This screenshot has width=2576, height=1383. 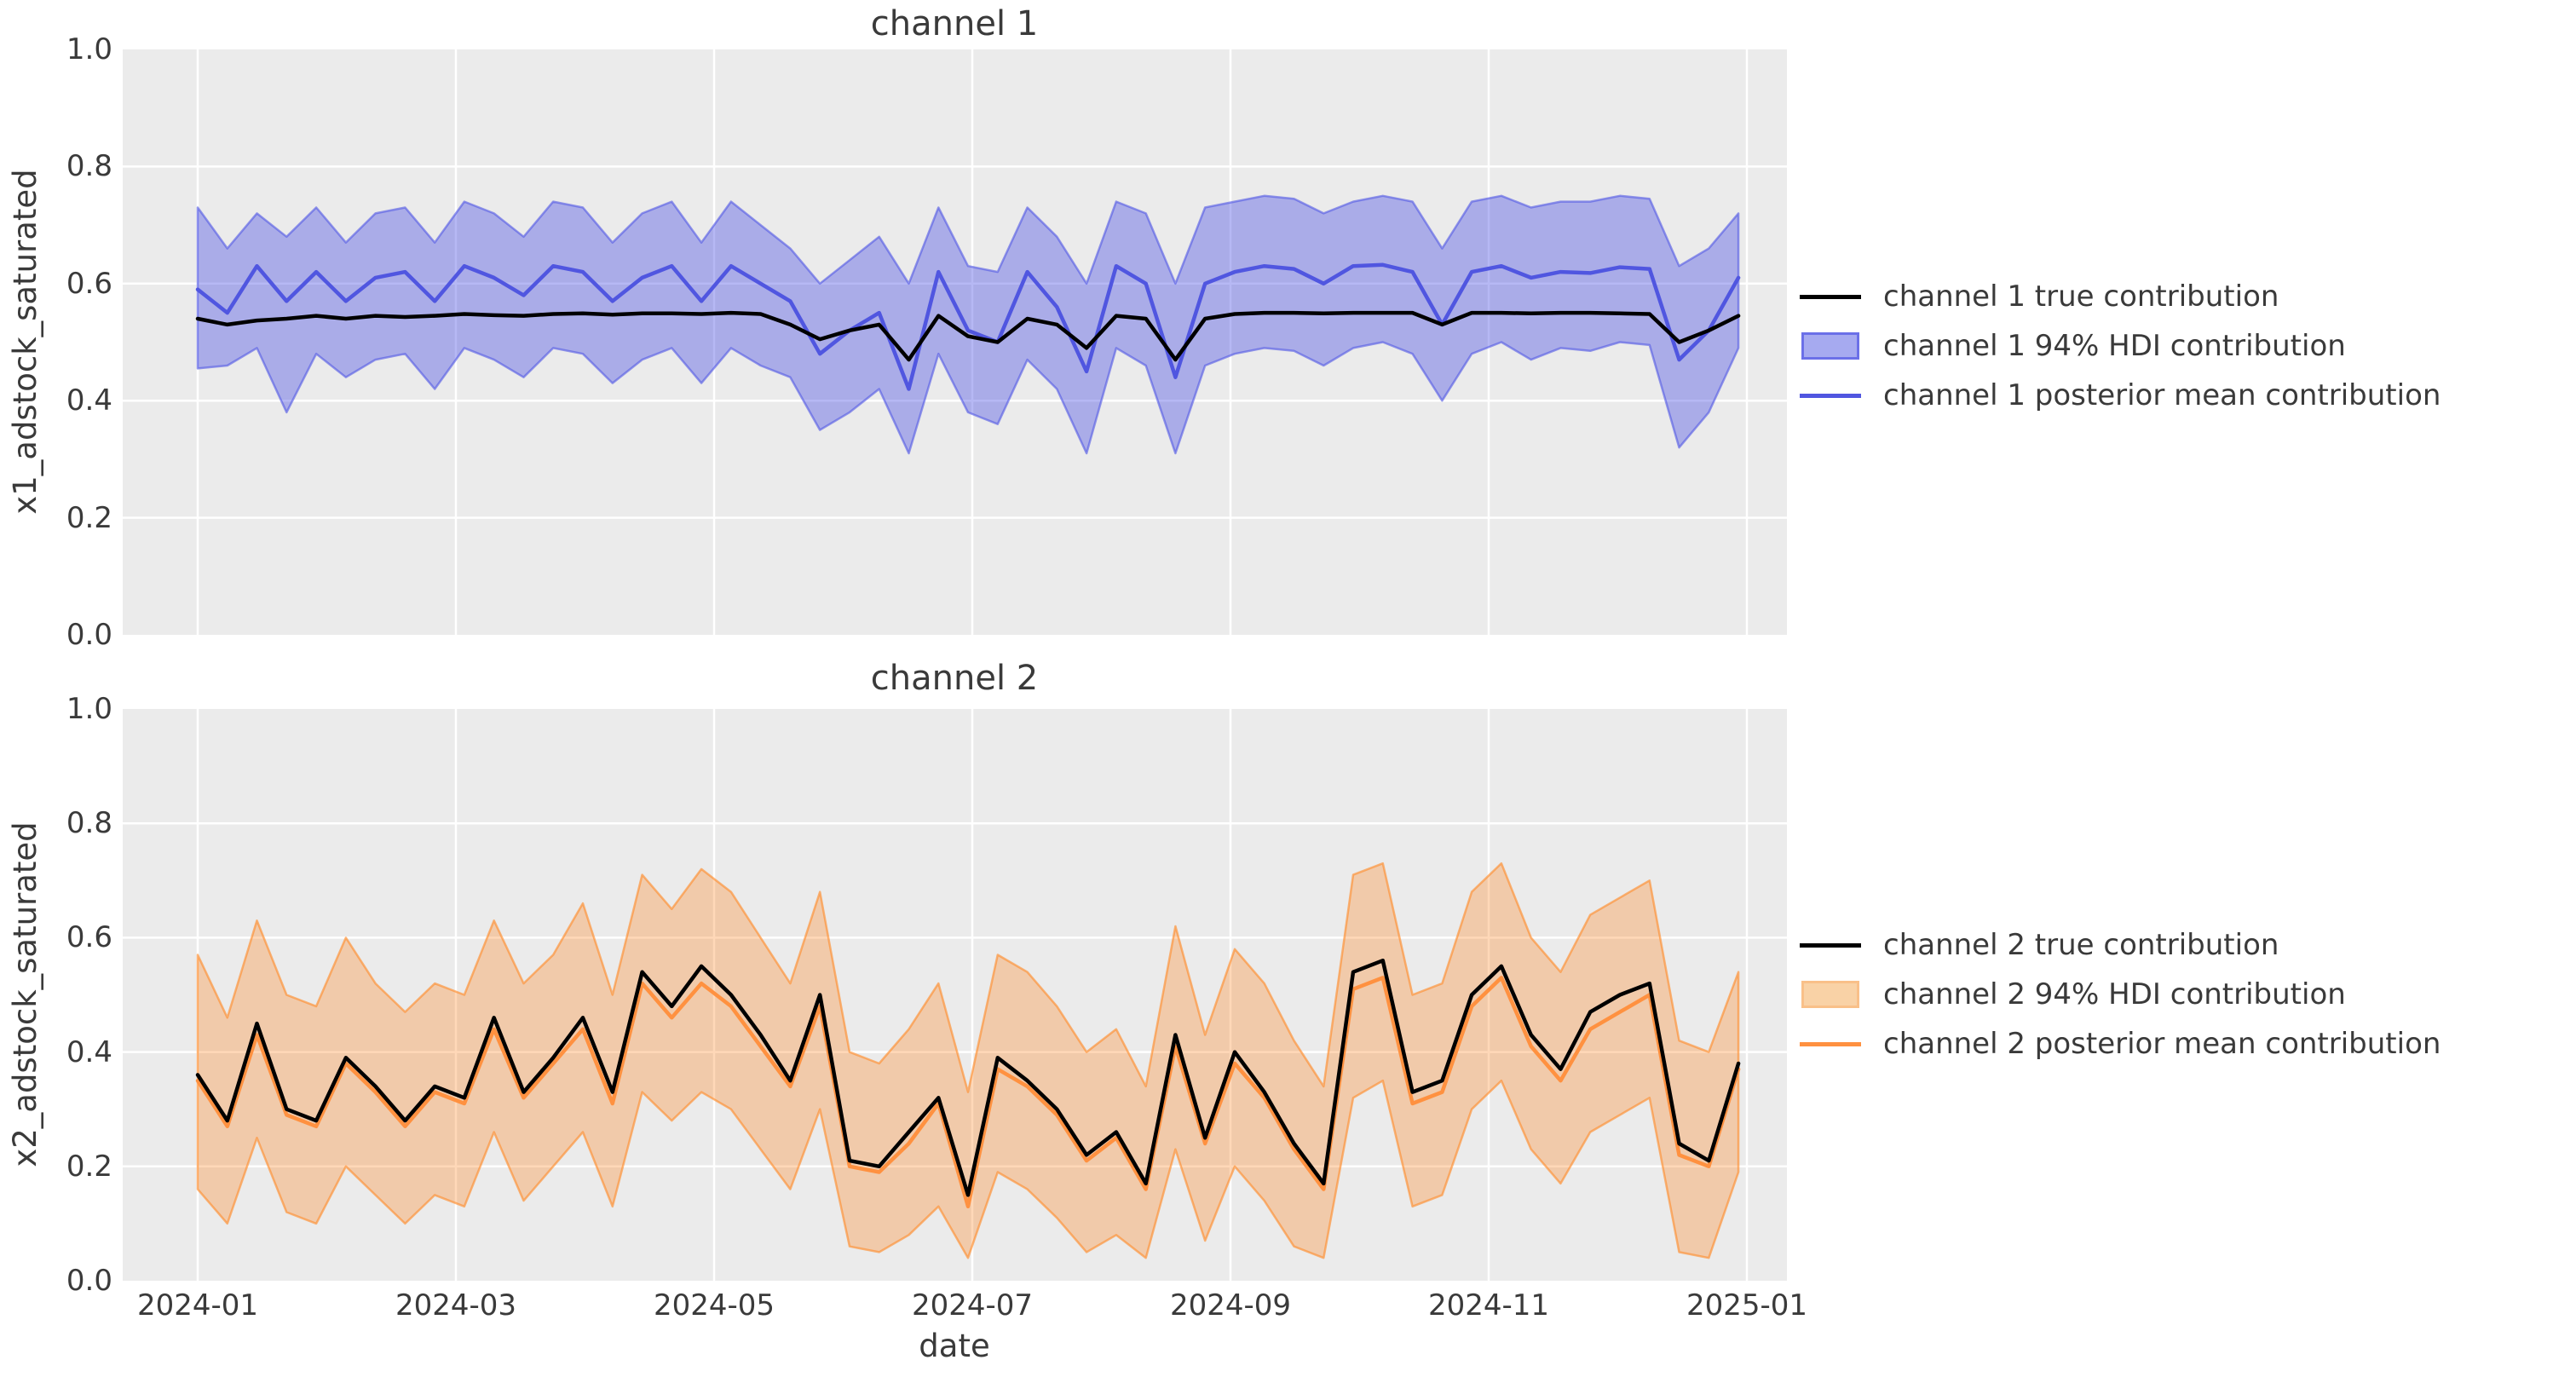 What do you see at coordinates (2081, 945) in the screenshot?
I see `legend-label: channel 2 true contribution` at bounding box center [2081, 945].